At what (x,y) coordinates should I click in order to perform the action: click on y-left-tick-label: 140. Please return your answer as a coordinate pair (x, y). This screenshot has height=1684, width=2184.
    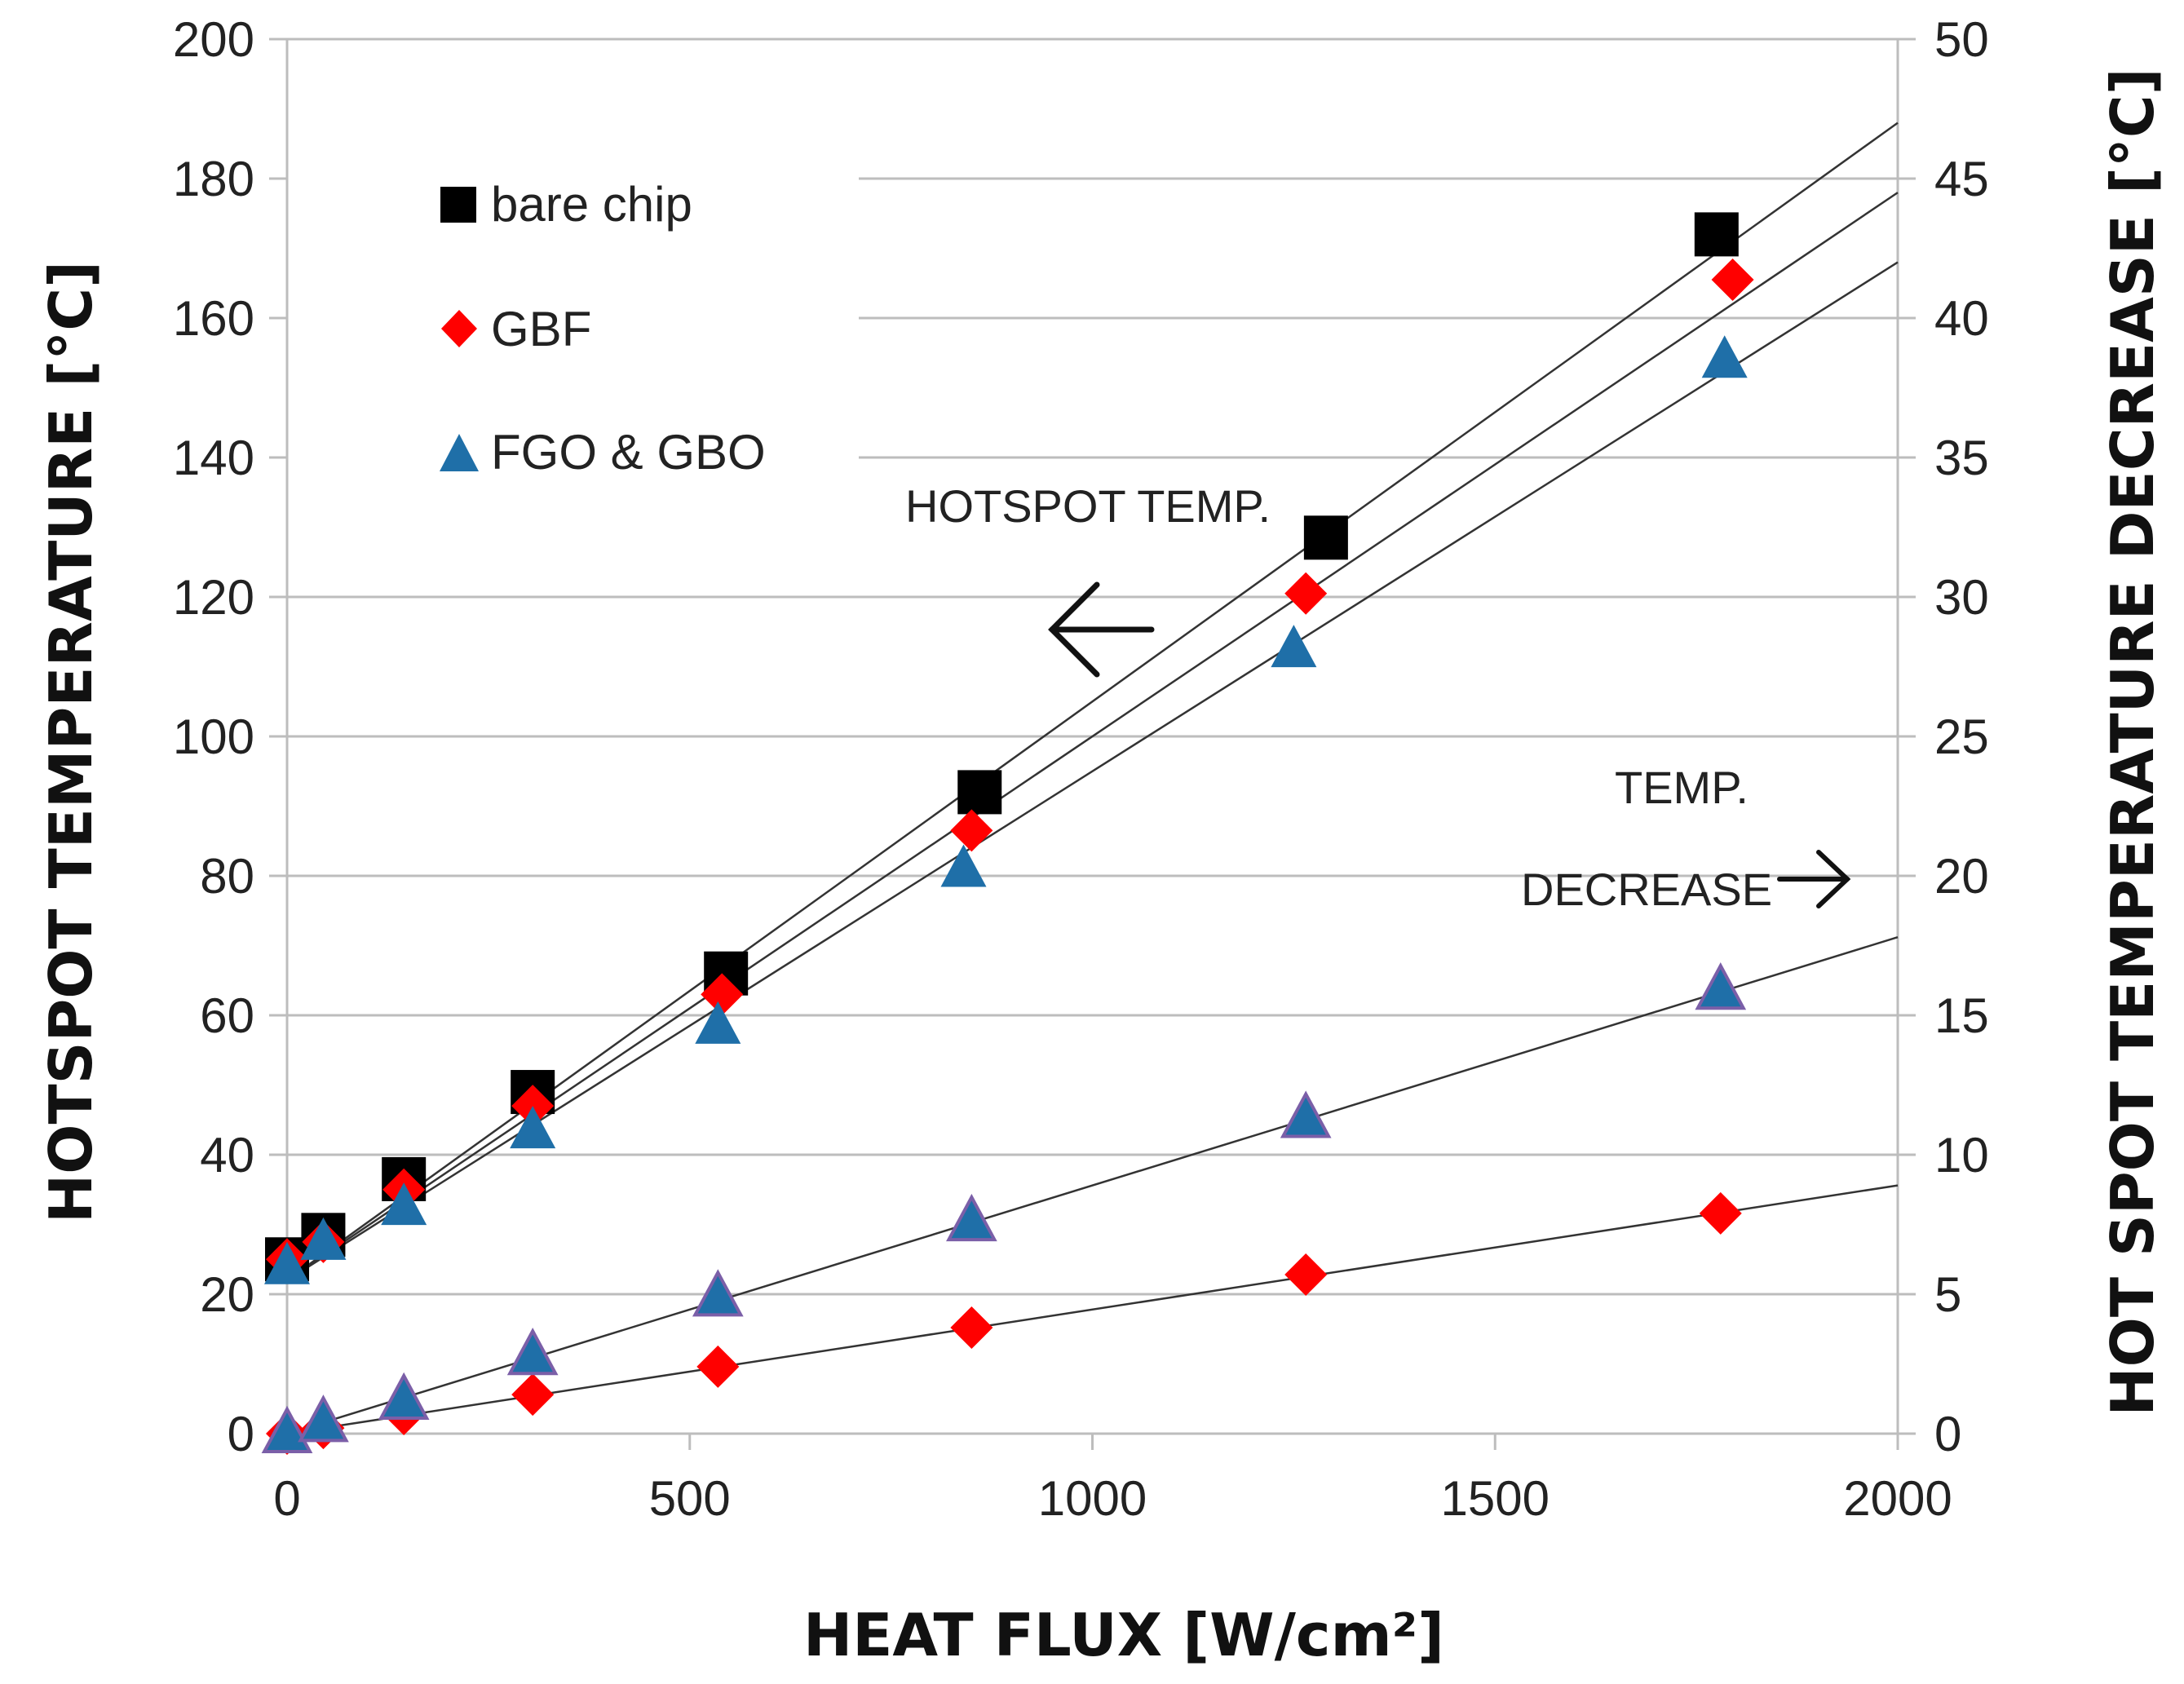
    Looking at the image, I should click on (213, 458).